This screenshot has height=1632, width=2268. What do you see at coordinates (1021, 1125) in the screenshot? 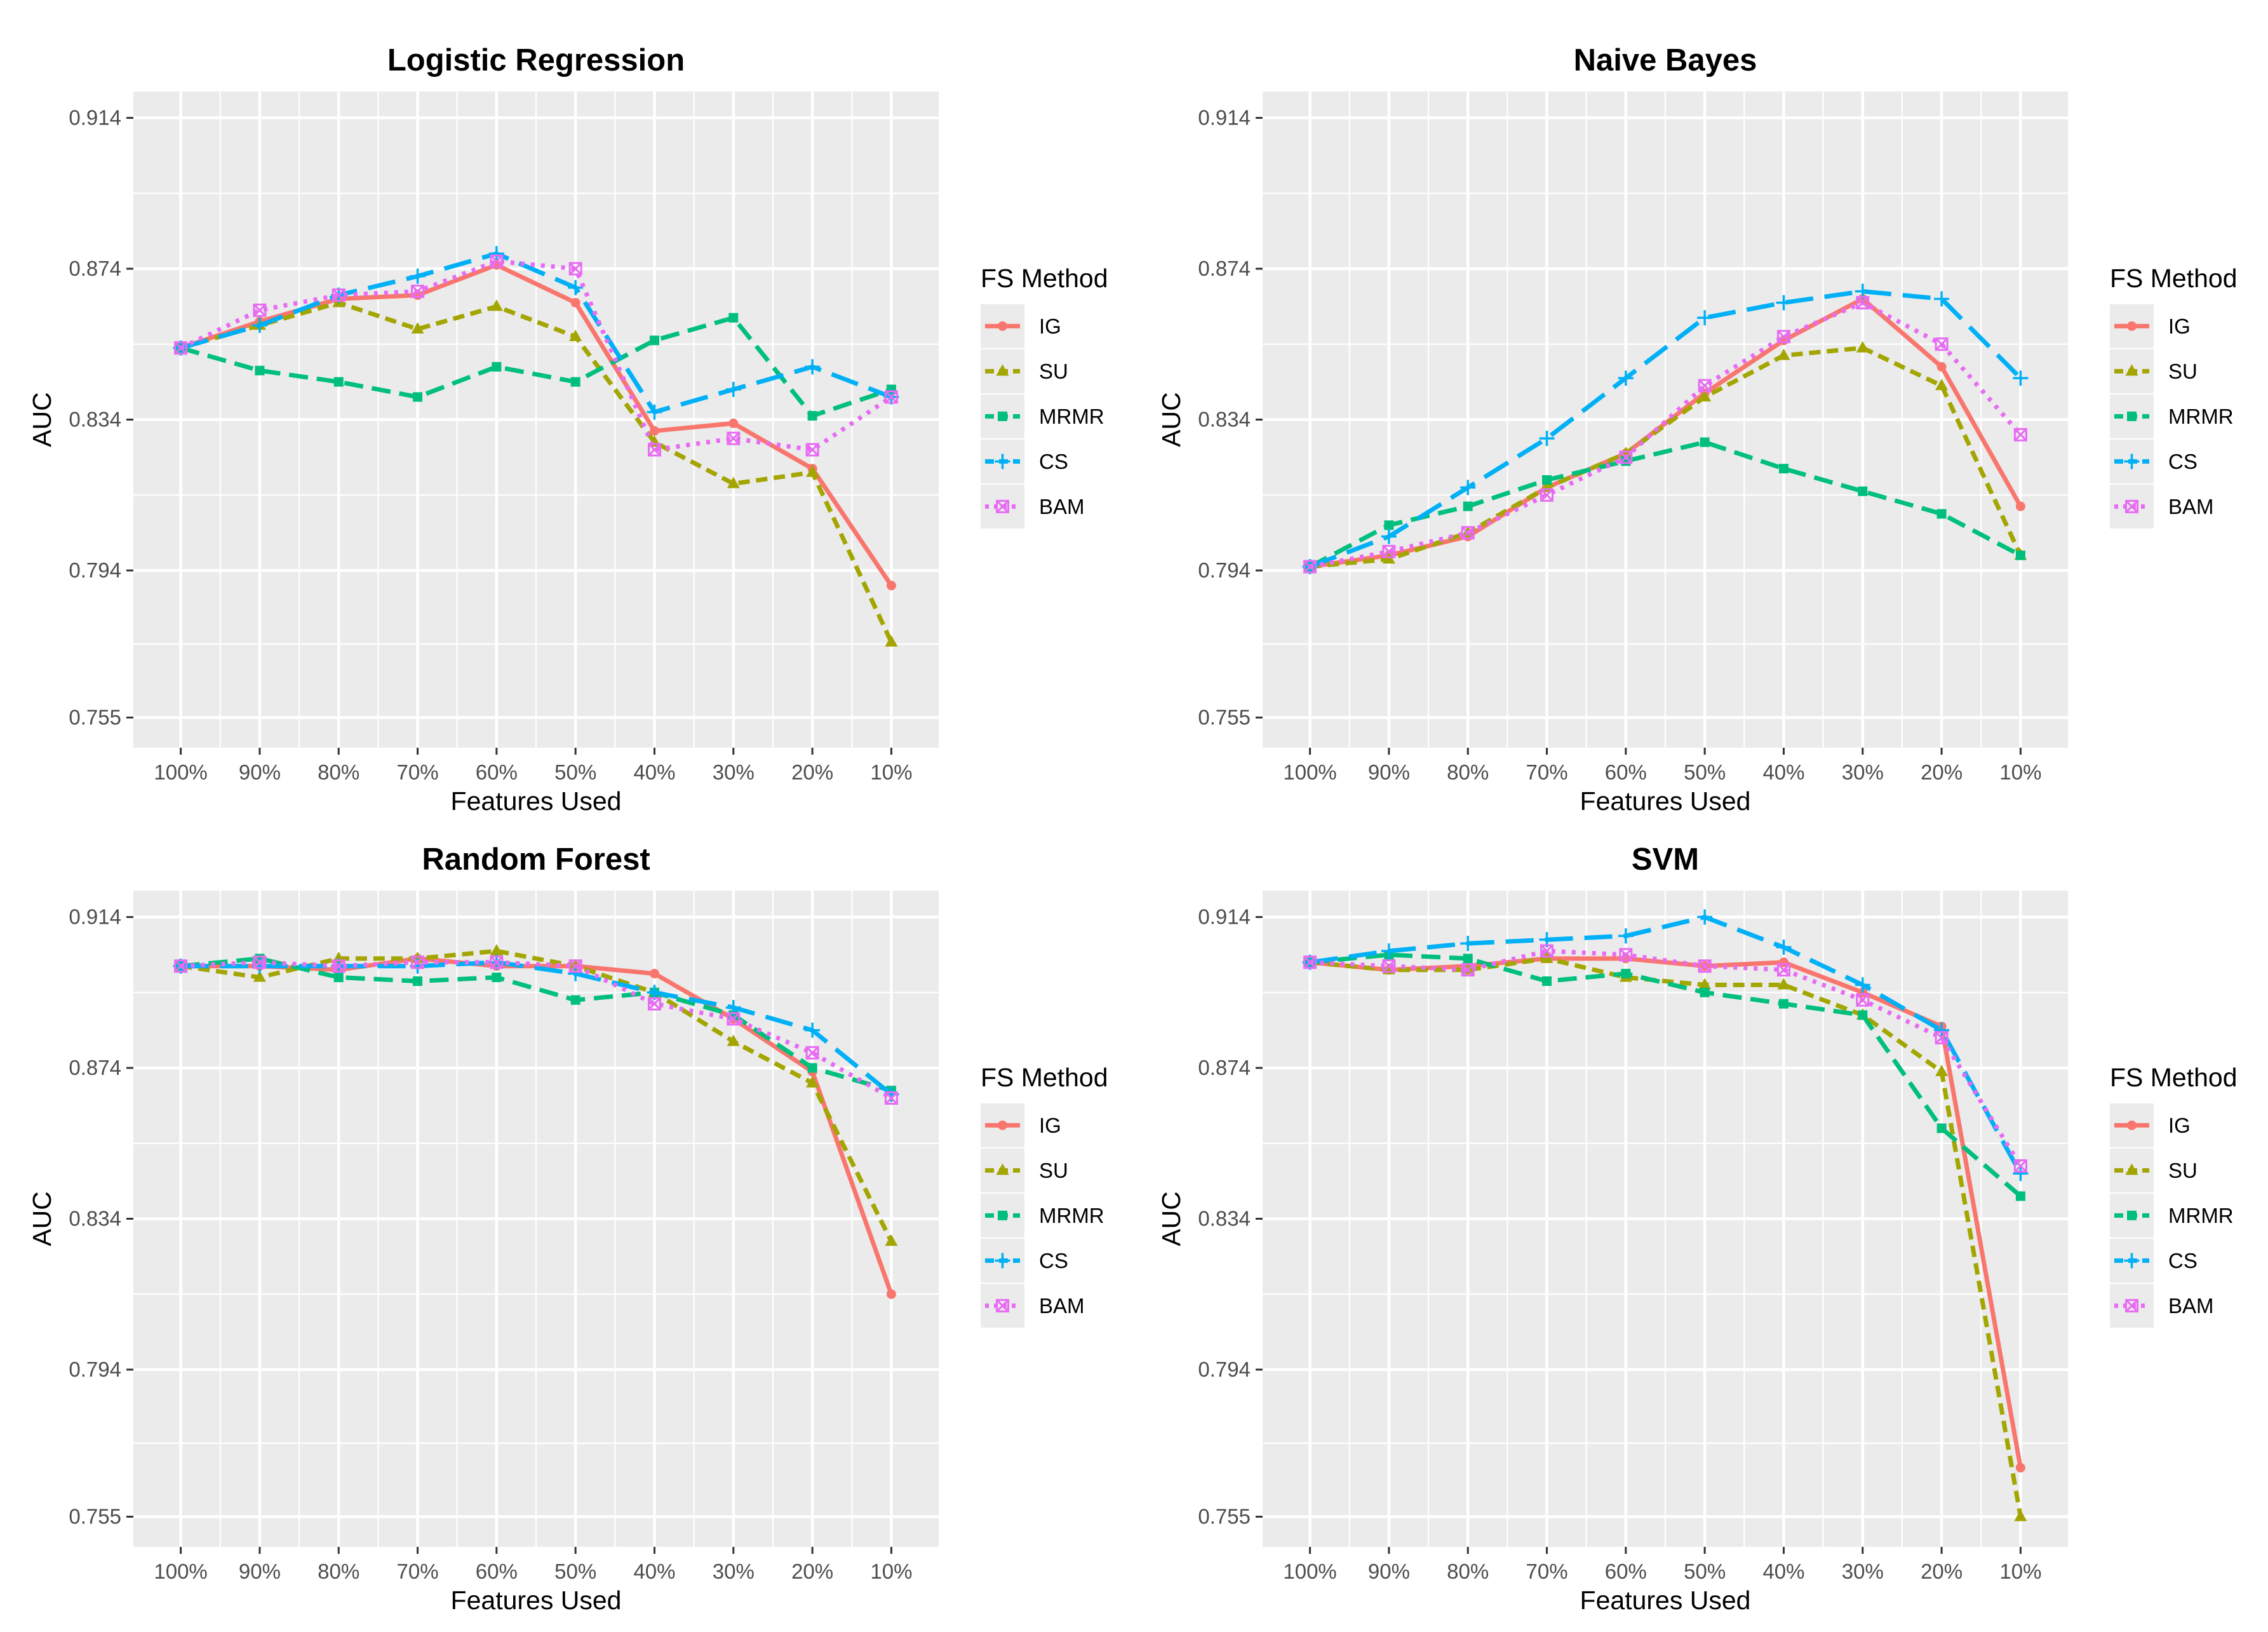
I see `panel-random-forest-legend-item-ig: IG` at bounding box center [1021, 1125].